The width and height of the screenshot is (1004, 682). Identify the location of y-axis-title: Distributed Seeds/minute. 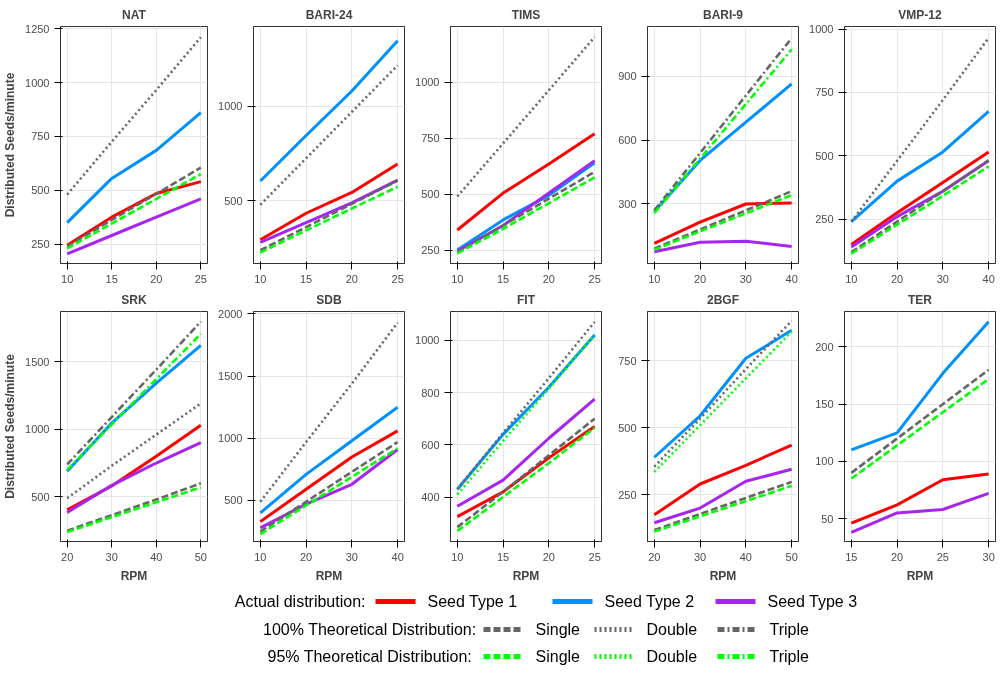
(10, 145).